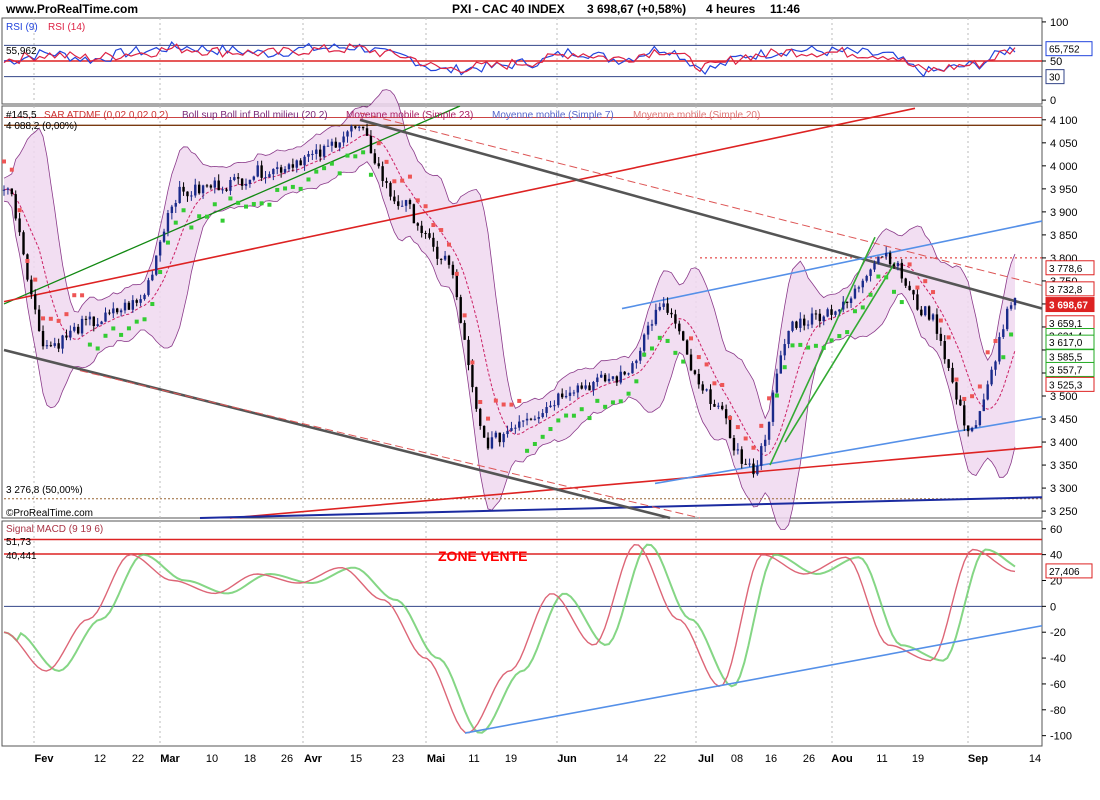  What do you see at coordinates (731, 9) in the screenshot?
I see `timeframe: 4 heures` at bounding box center [731, 9].